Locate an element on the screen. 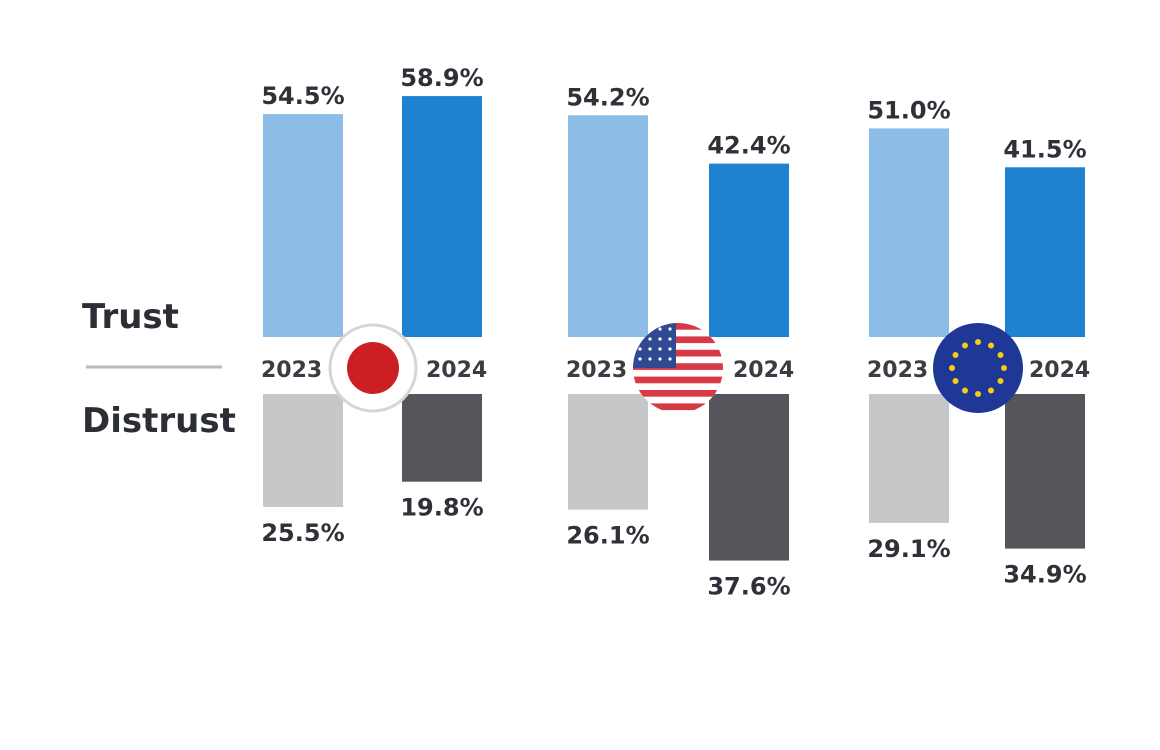 The image size is (1160, 750). trust-value-label: 41.5% is located at coordinates (1044, 149).